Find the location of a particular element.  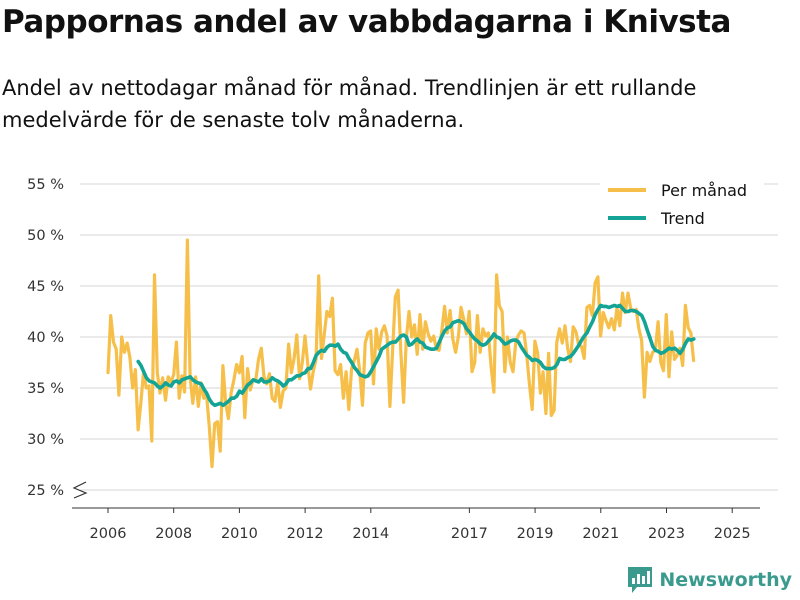

x-tick-label: 2006 is located at coordinates (108, 534).